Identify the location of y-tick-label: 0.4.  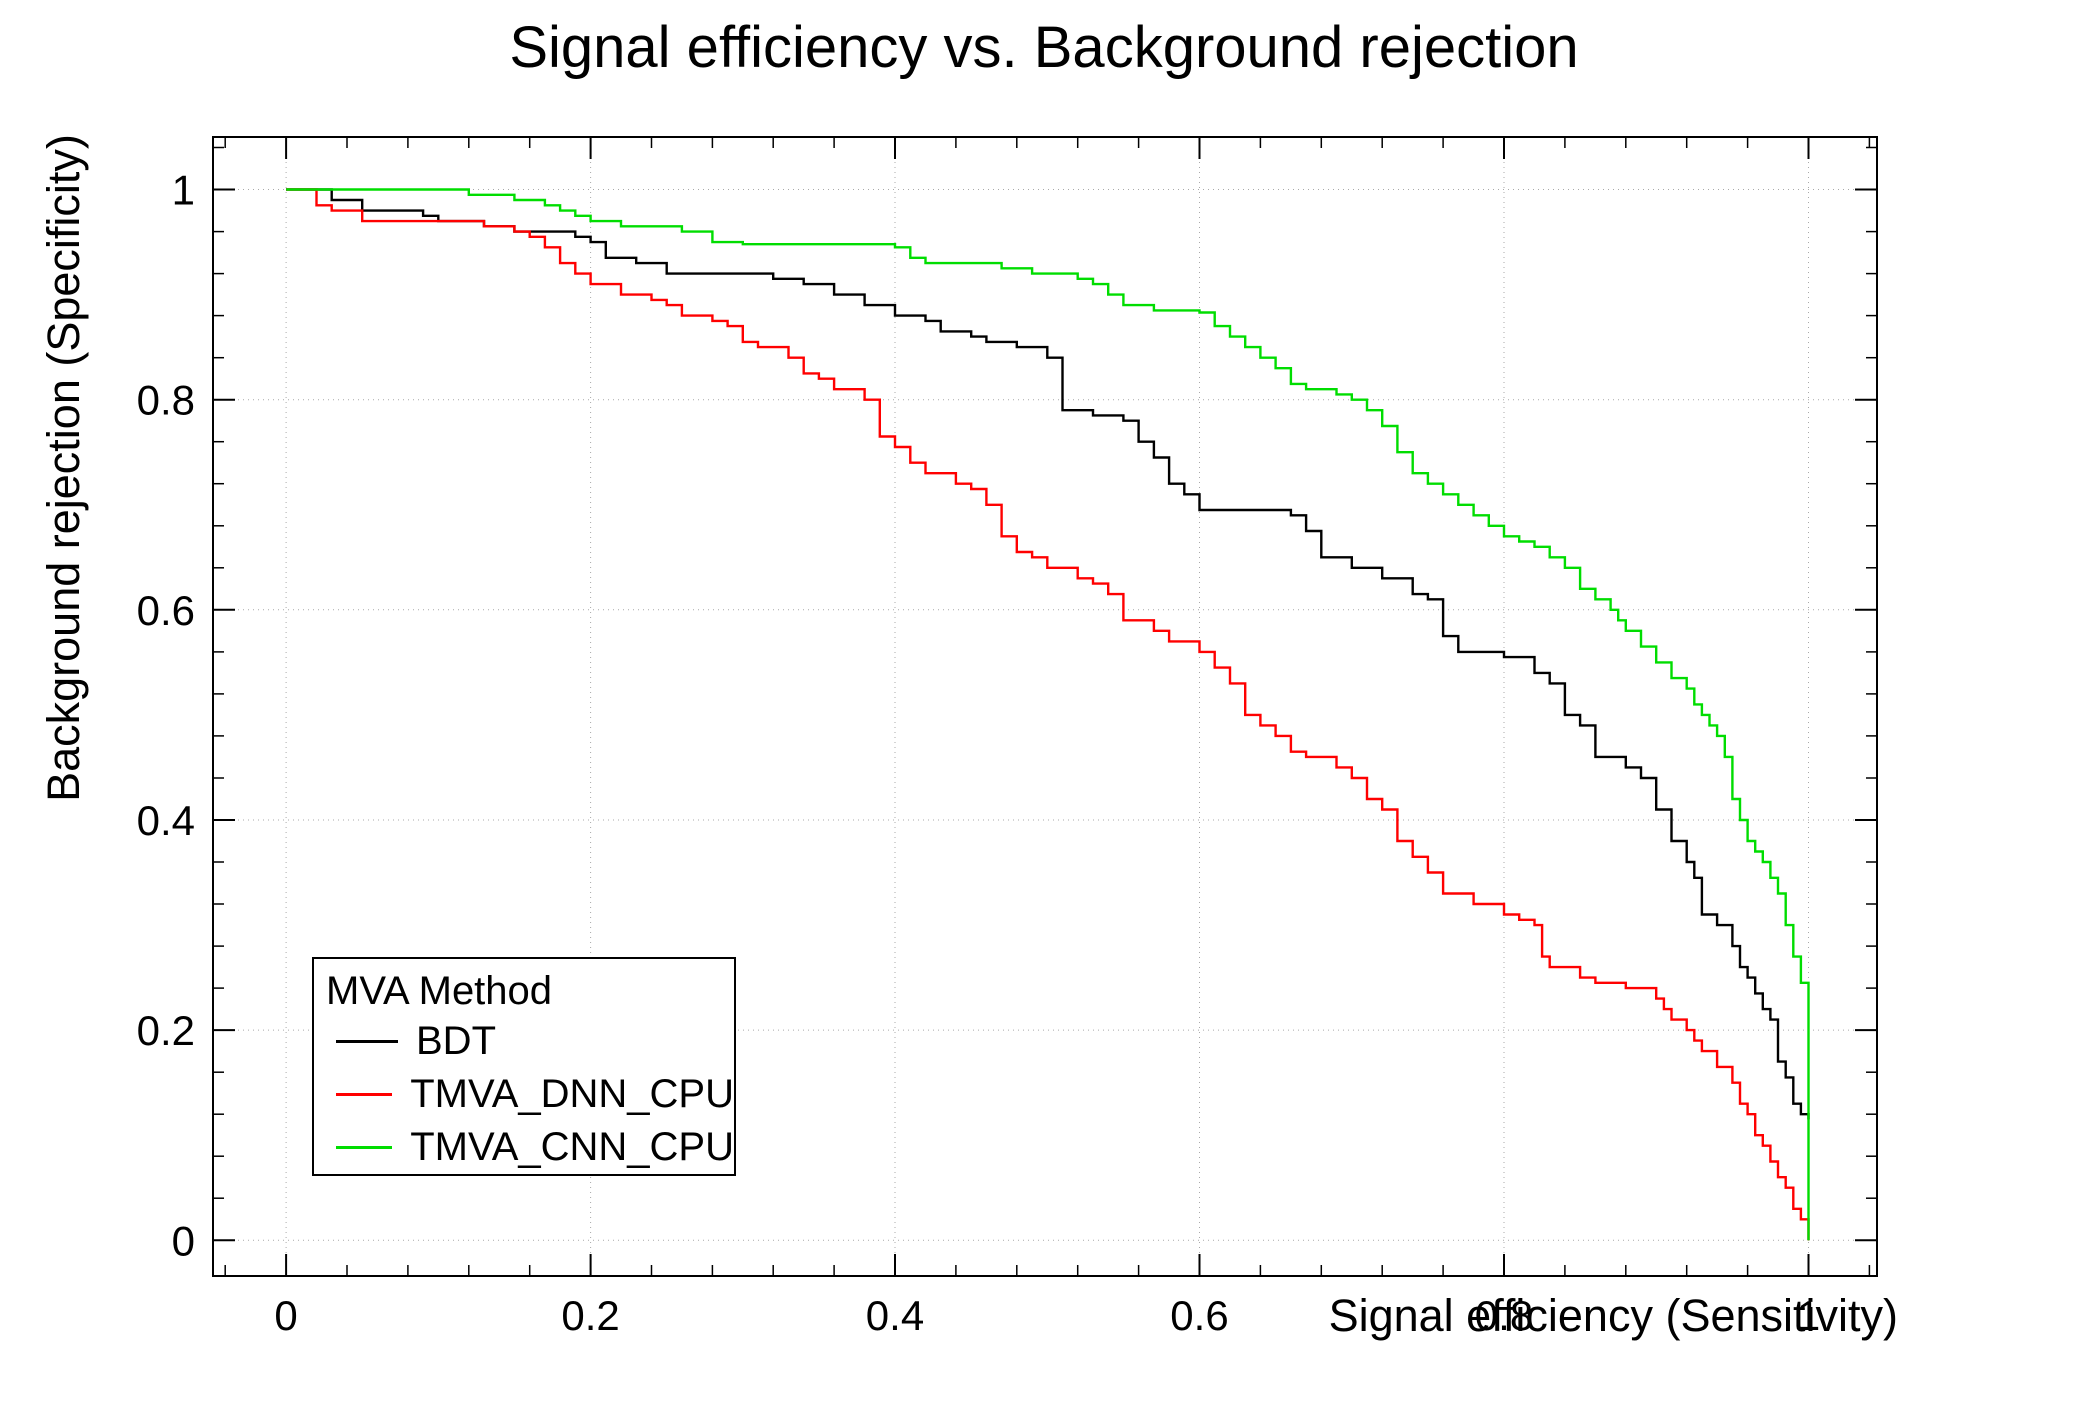
(166, 820).